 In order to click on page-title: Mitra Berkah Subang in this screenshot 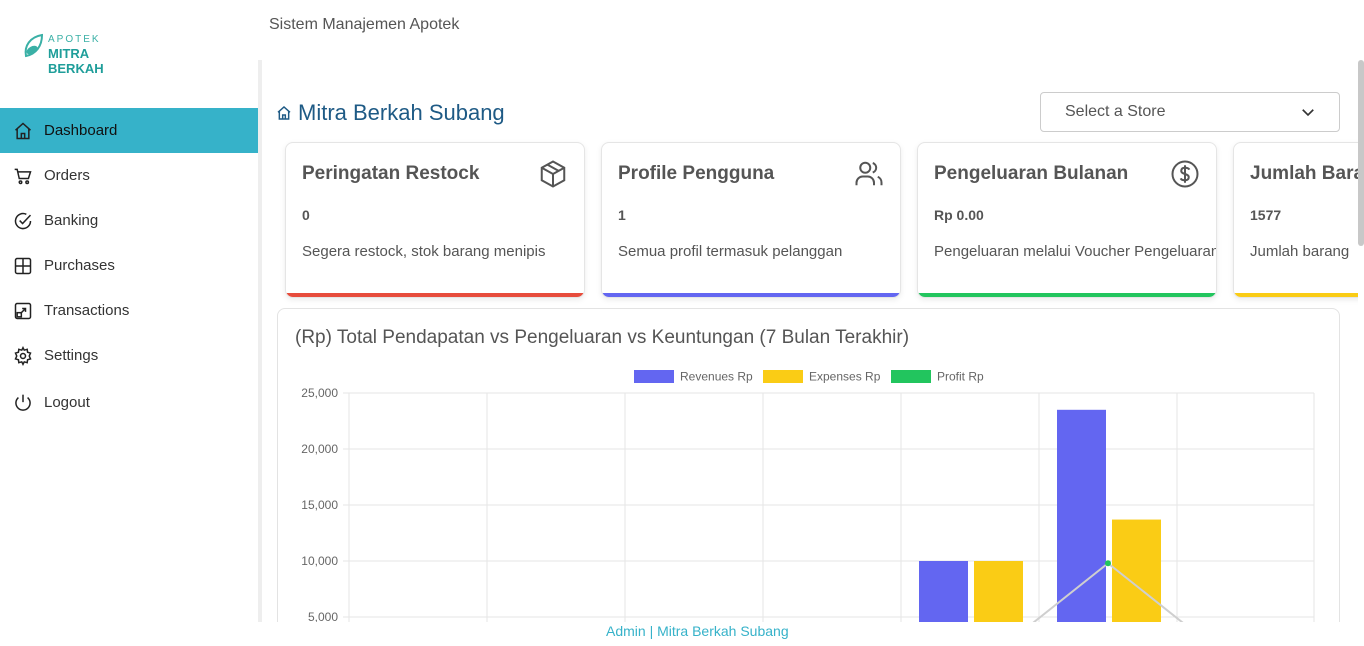, I will do `click(390, 113)`.